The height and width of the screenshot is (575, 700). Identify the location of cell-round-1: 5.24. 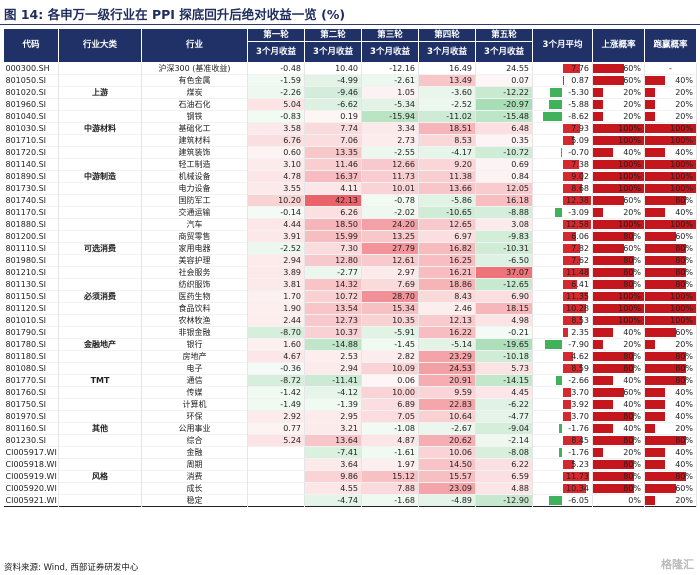
(276, 440).